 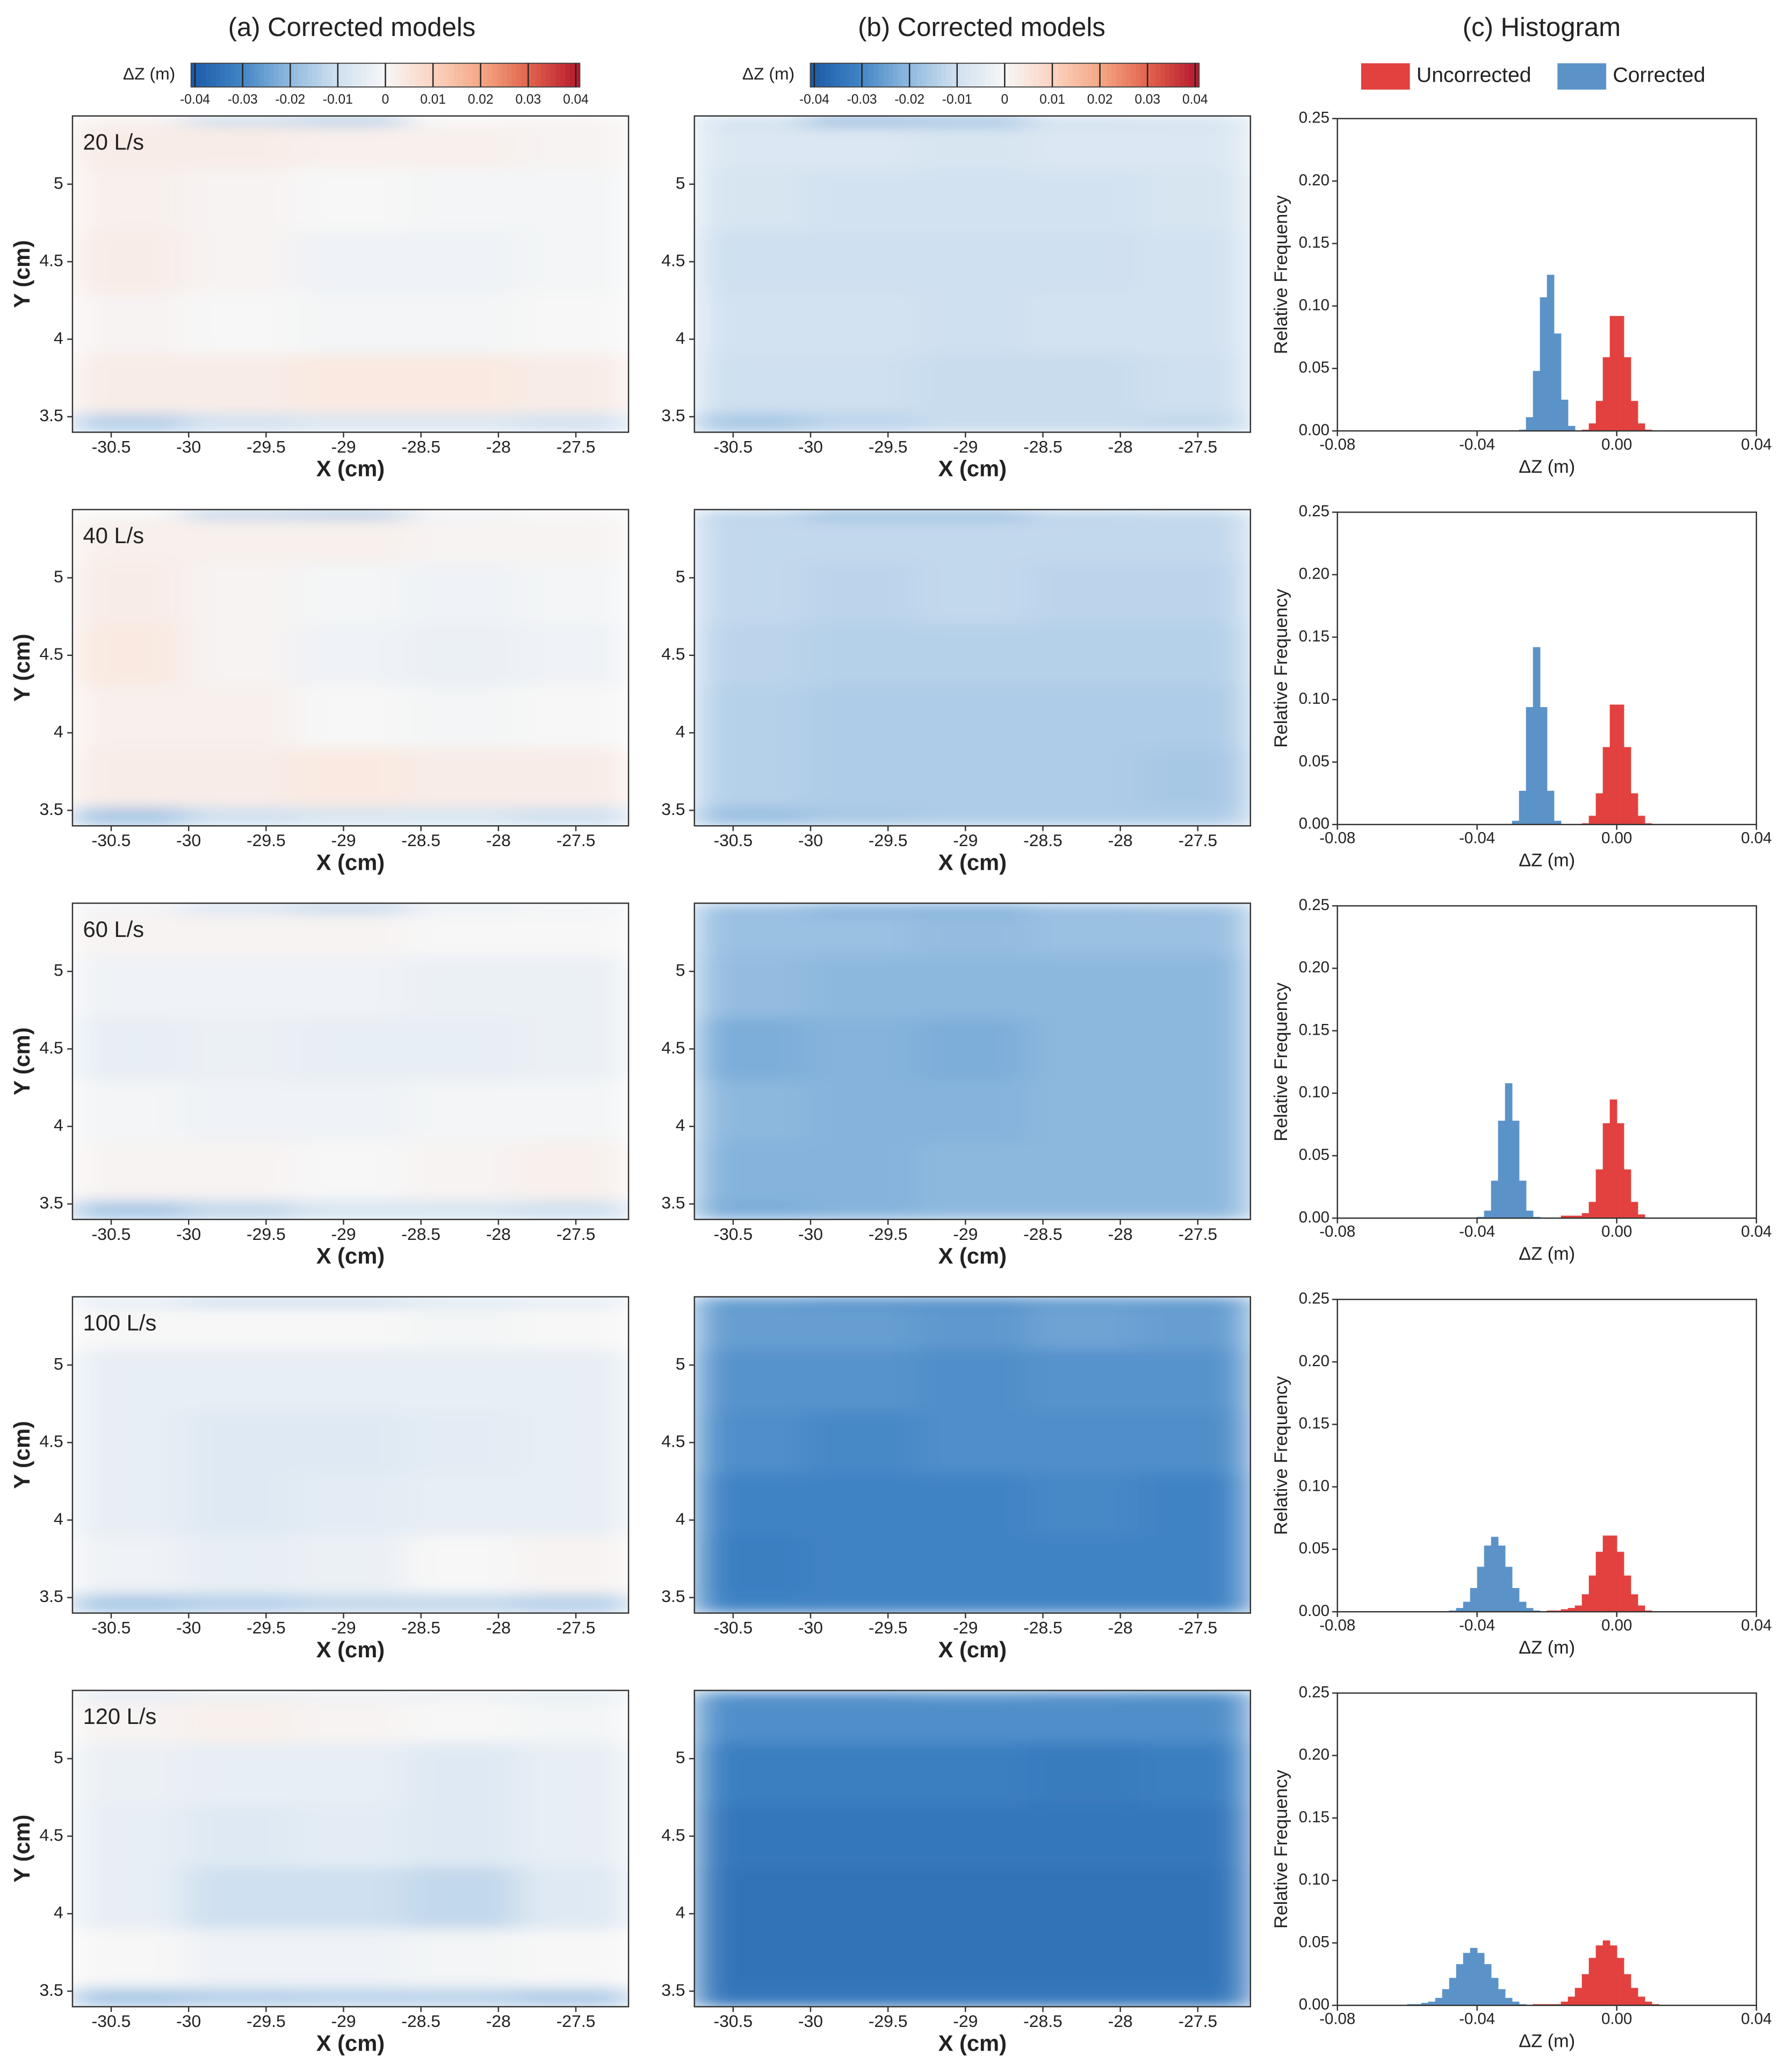 What do you see at coordinates (149, 73) in the screenshot?
I see `colorbar-label: ΔZ (m)` at bounding box center [149, 73].